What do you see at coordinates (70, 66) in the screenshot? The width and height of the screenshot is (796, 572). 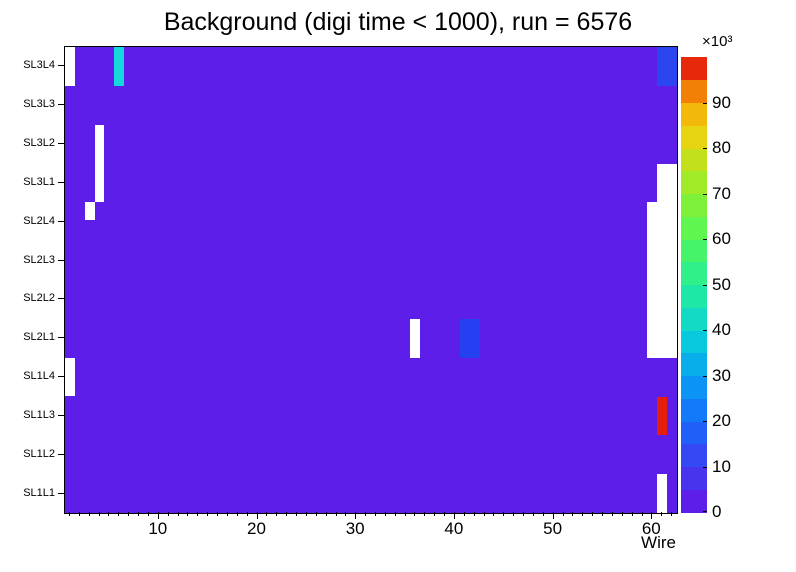 I see `heatmap-cell-sl3l4-w1` at bounding box center [70, 66].